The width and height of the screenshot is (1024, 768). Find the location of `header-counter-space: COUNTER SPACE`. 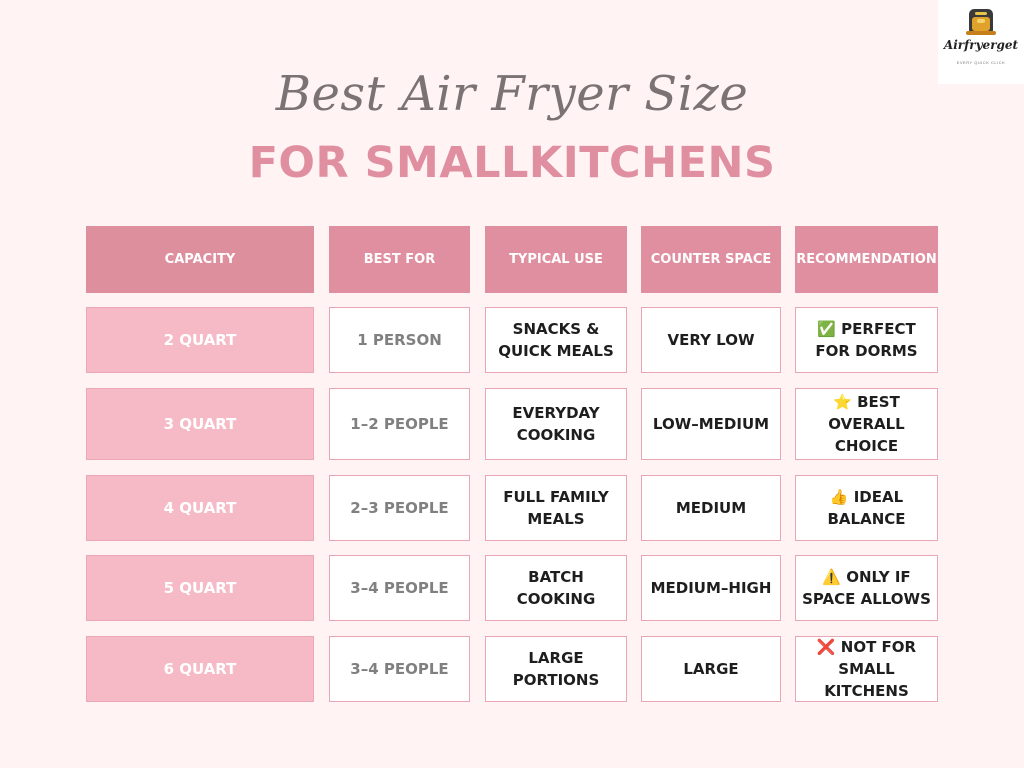

header-counter-space: COUNTER SPACE is located at coordinates (711, 259).